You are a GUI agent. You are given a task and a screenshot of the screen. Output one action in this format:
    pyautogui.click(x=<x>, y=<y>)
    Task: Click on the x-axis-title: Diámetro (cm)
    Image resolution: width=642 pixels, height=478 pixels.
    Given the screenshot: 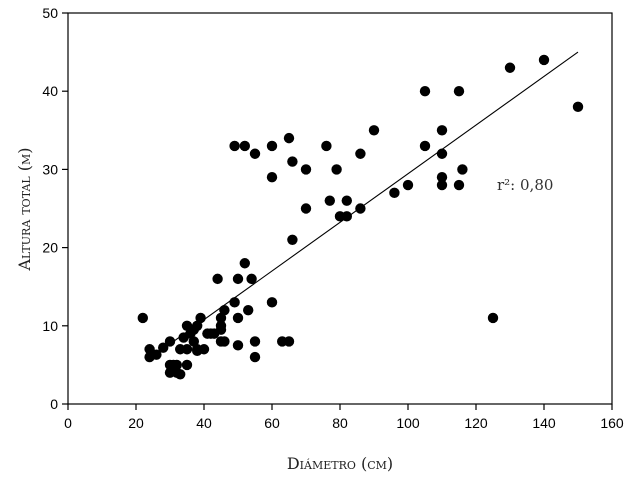 What is the action you would take?
    pyautogui.click(x=340, y=463)
    